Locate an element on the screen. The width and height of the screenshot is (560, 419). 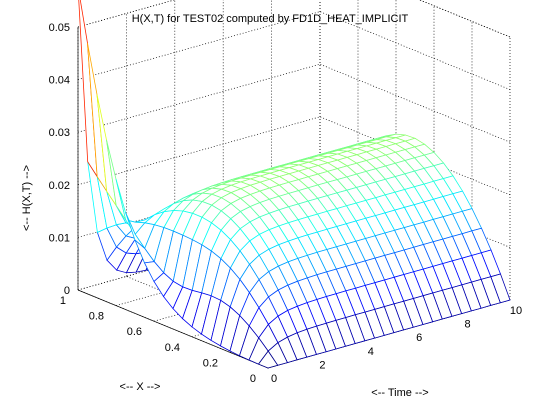
time-tick-label: 0 is located at coordinates (274, 379).